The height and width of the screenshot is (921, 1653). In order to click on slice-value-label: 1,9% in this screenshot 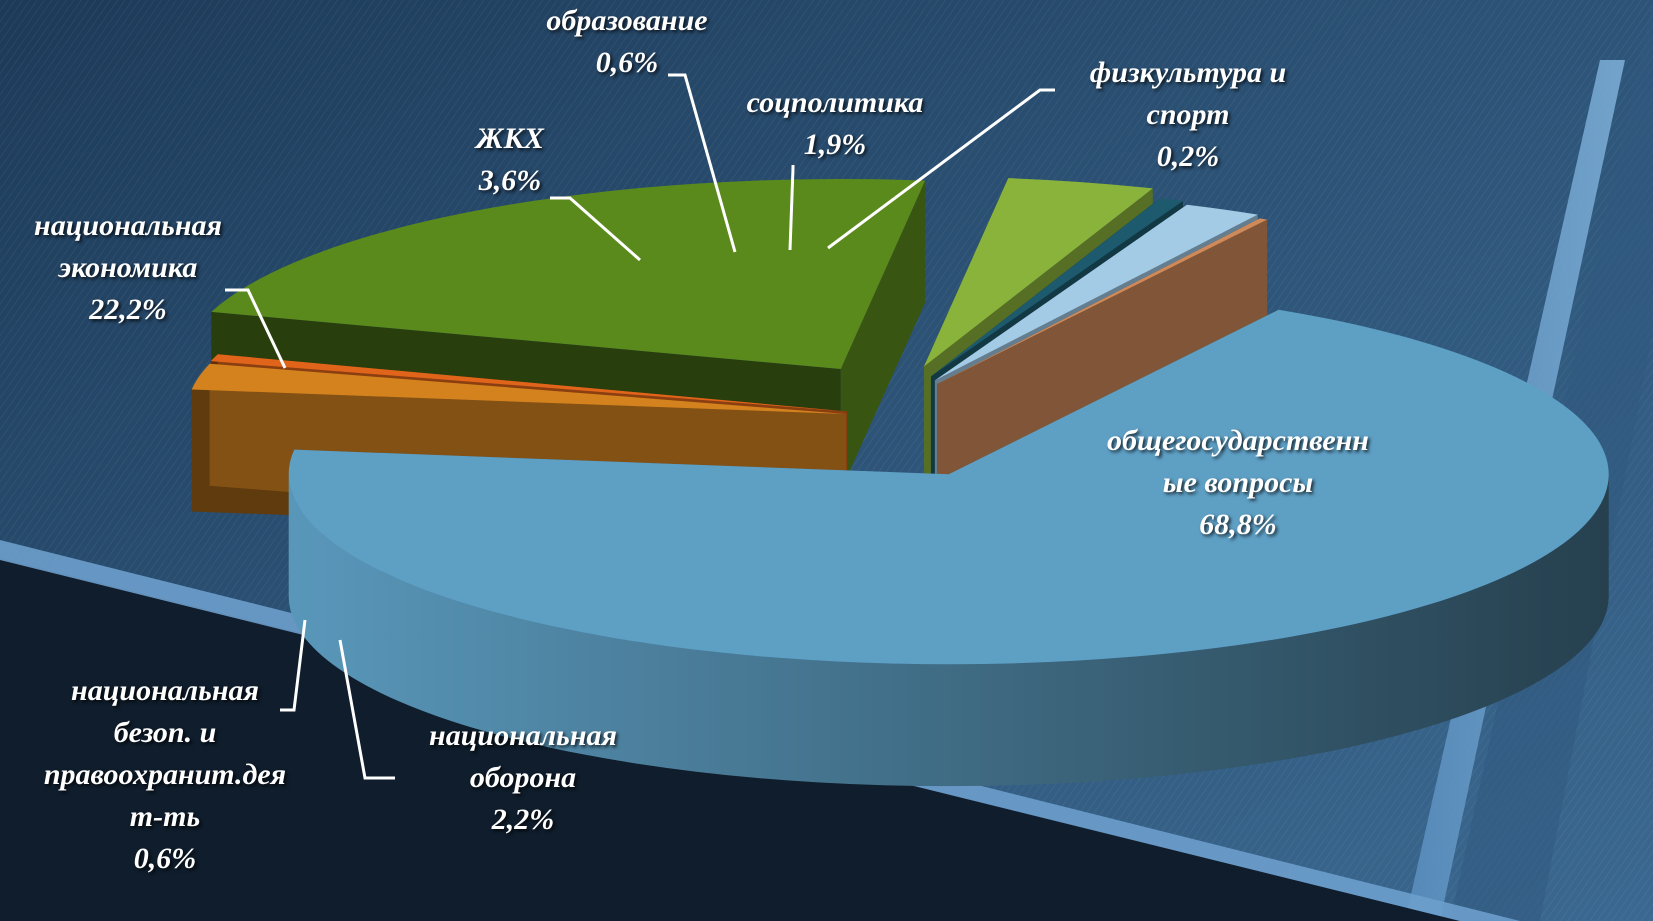, I will do `click(835, 144)`.